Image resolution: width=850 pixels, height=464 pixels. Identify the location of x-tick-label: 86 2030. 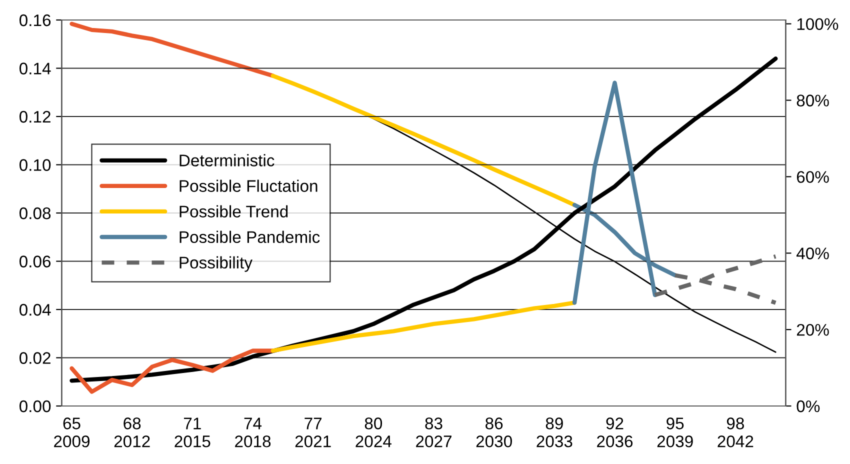
(494, 433).